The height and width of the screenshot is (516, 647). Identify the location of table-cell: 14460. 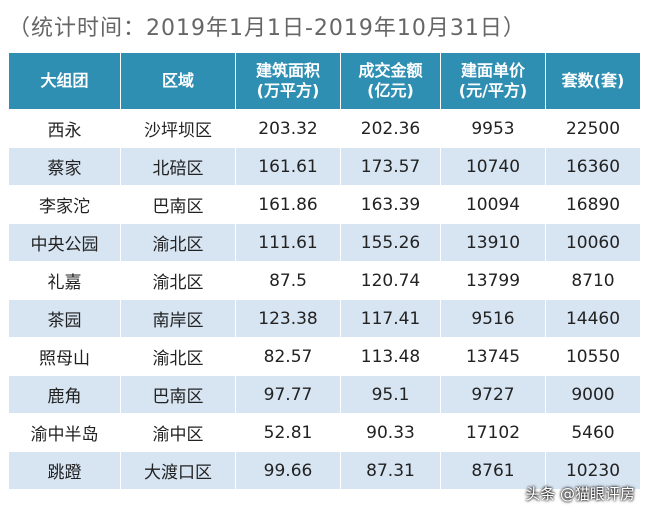
(593, 318).